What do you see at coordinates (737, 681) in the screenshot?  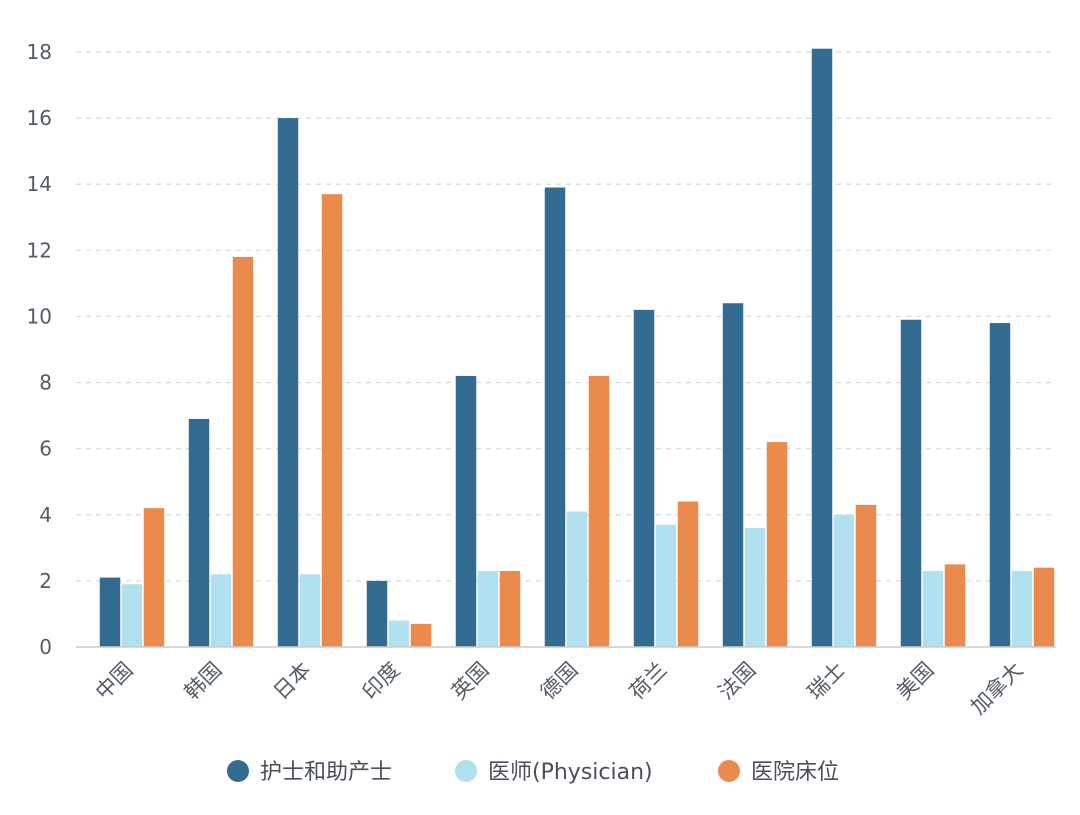 I see `x-tick-label: 法国` at bounding box center [737, 681].